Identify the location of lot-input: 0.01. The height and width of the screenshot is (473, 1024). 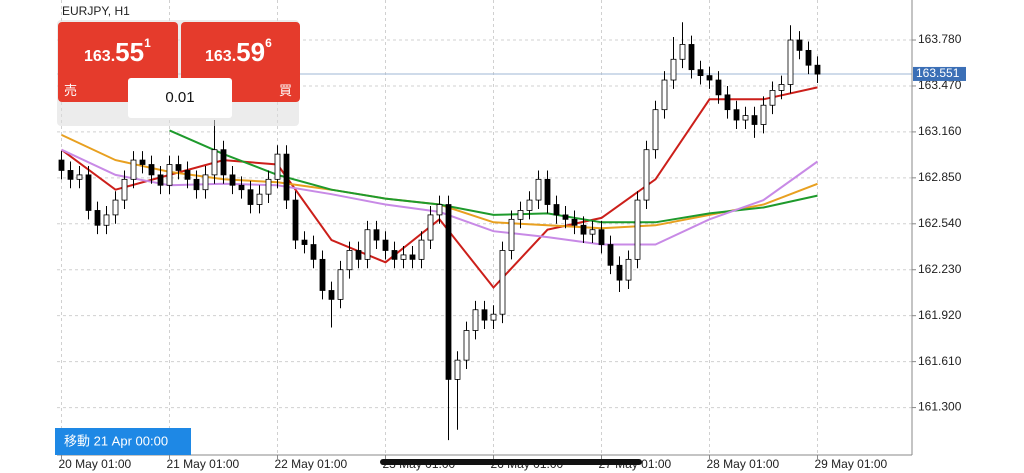
(180, 98).